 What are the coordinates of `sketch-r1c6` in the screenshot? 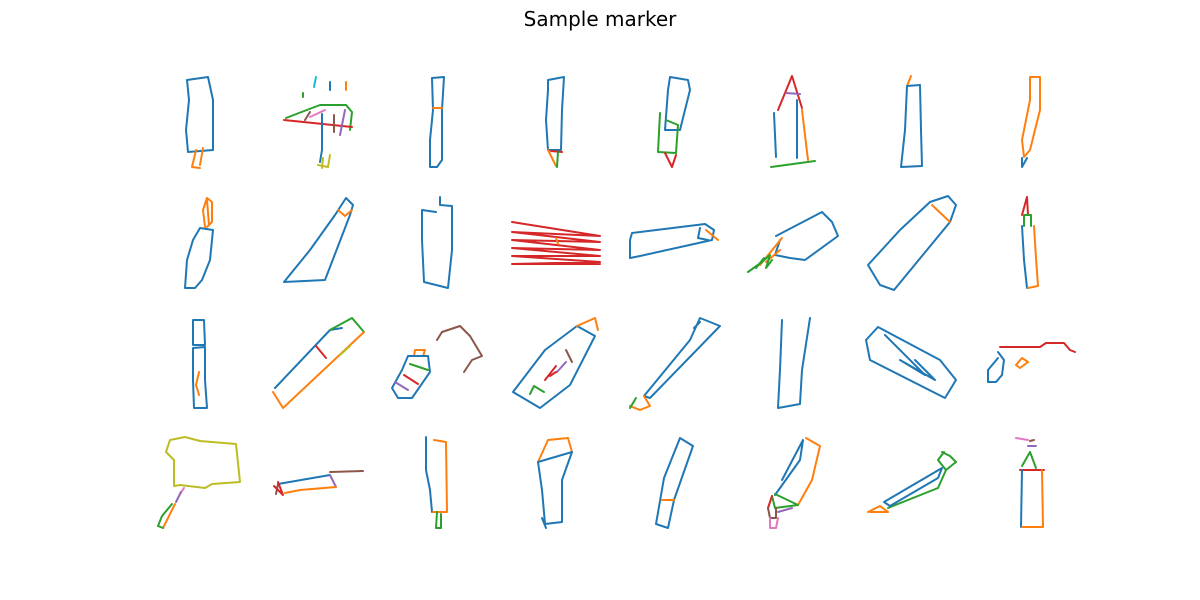 It's located at (793, 121).